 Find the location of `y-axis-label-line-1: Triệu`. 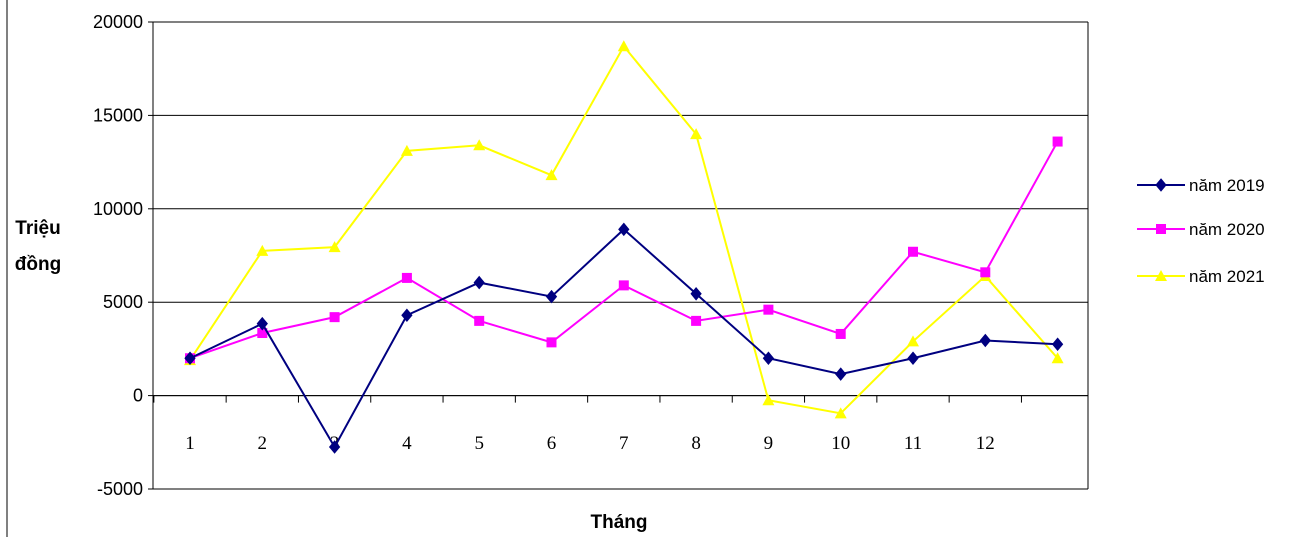

y-axis-label-line-1: Triệu is located at coordinates (37, 228).